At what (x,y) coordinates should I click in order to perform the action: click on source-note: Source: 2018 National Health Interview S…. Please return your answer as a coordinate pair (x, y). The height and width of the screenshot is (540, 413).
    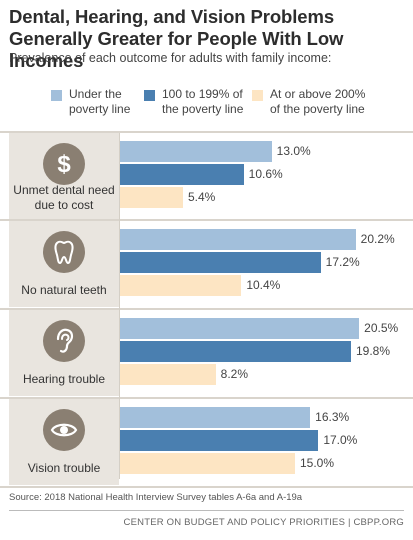
    Looking at the image, I should click on (156, 497).